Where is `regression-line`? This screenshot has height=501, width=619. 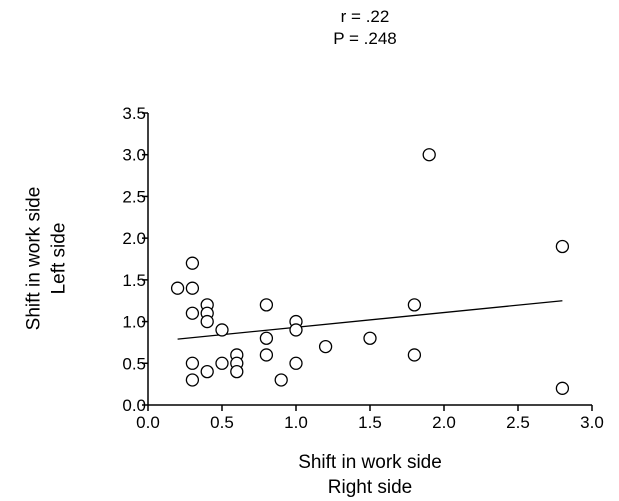
regression-line is located at coordinates (370, 320).